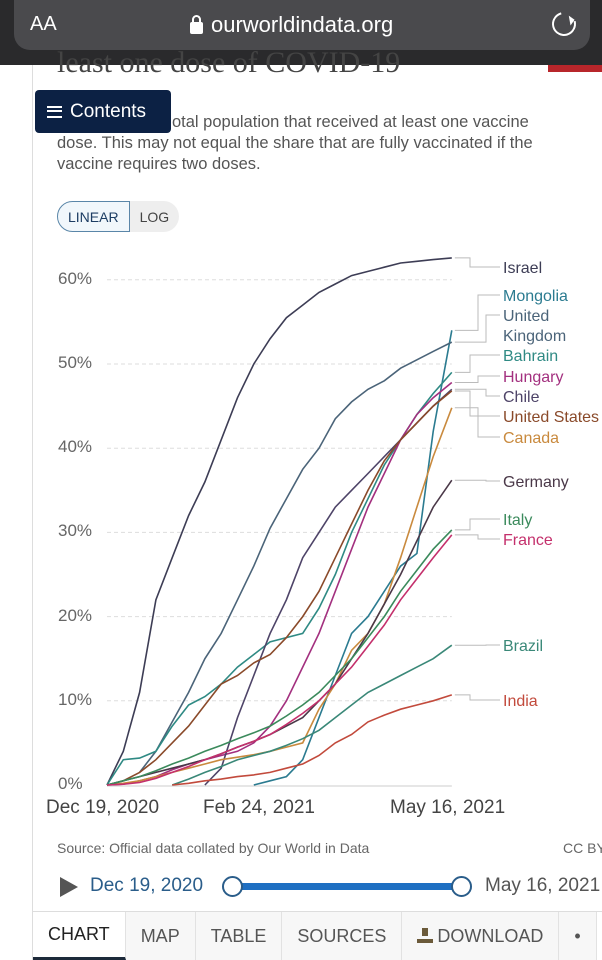  What do you see at coordinates (517, 520) in the screenshot?
I see `series-label: Italy` at bounding box center [517, 520].